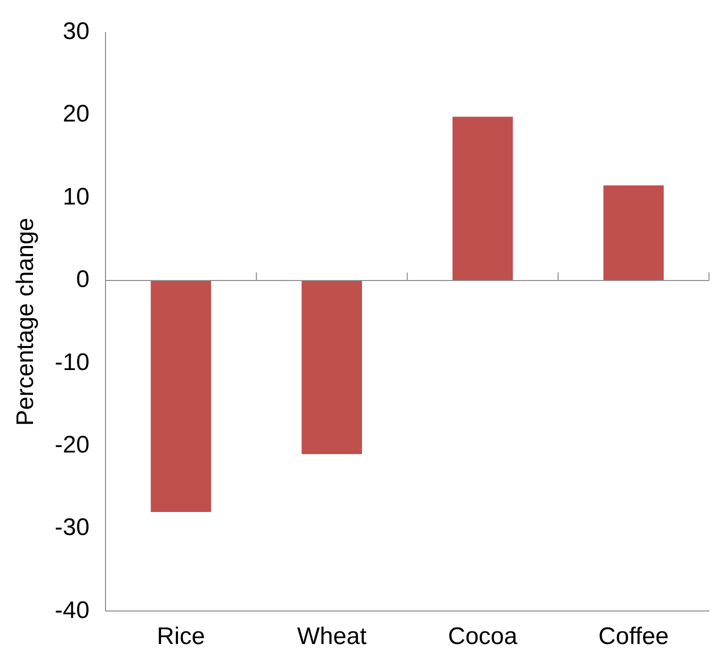 The width and height of the screenshot is (719, 672). What do you see at coordinates (26, 322) in the screenshot?
I see `y-axis-title: Percentage change` at bounding box center [26, 322].